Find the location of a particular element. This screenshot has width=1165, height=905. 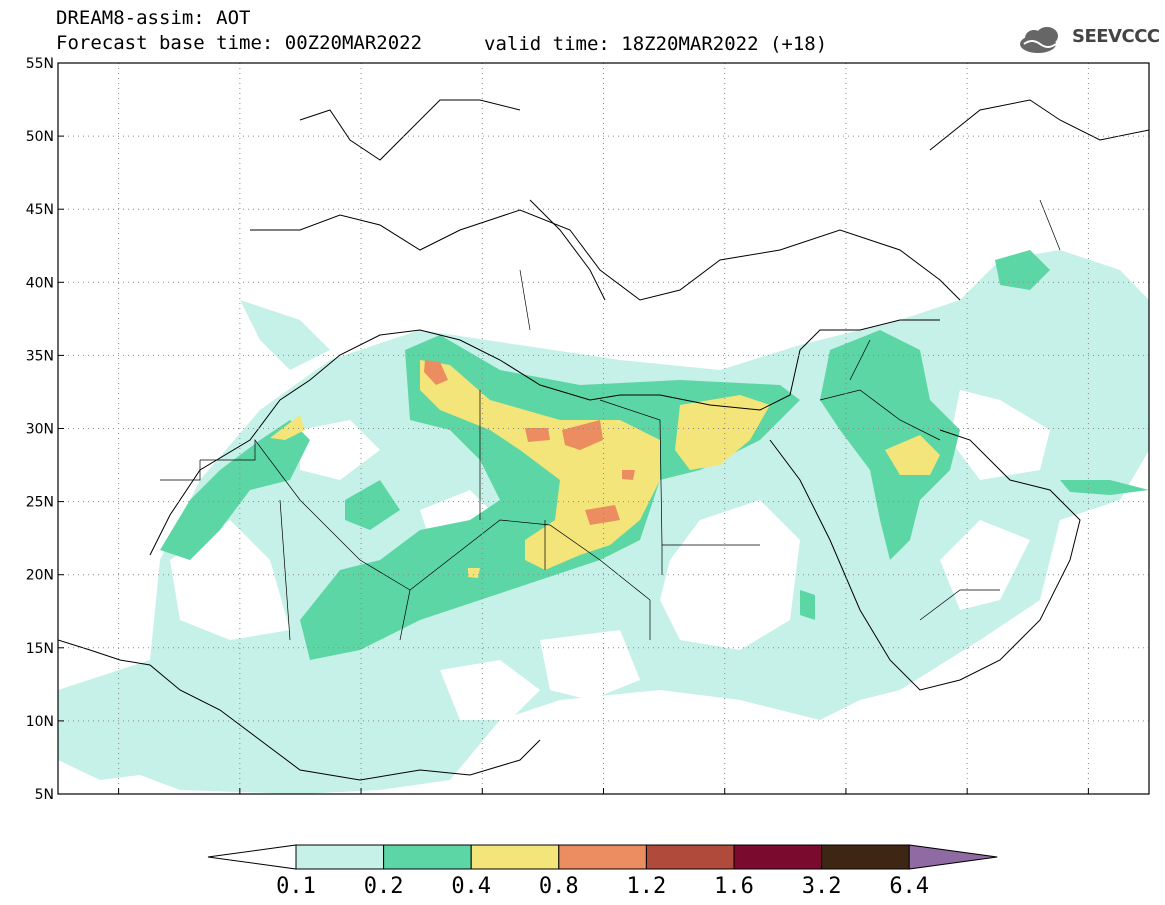

cloud-icon is located at coordinates (1039, 40).